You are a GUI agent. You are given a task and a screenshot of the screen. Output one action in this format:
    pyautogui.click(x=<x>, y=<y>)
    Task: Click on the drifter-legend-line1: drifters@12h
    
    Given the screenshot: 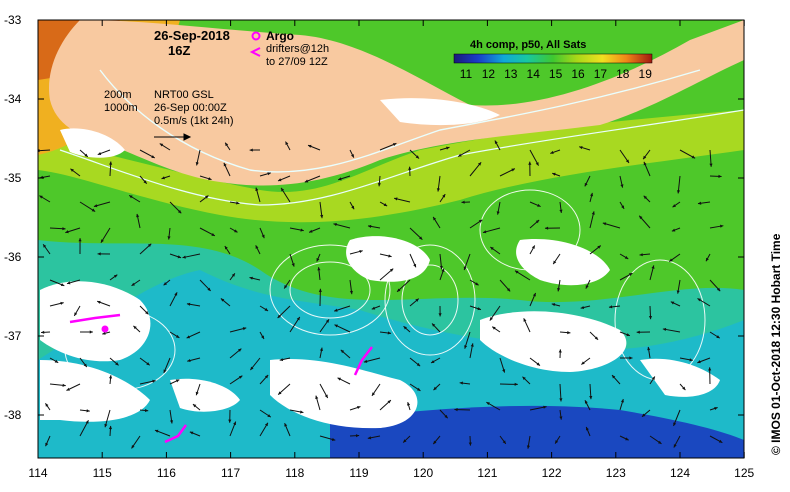 What is the action you would take?
    pyautogui.click(x=297, y=49)
    